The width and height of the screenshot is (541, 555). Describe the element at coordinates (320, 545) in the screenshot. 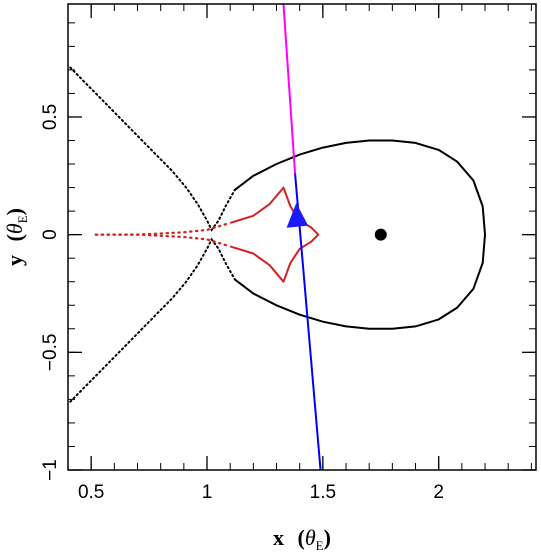

I see `x-axis-unit-sub: E` at that location.